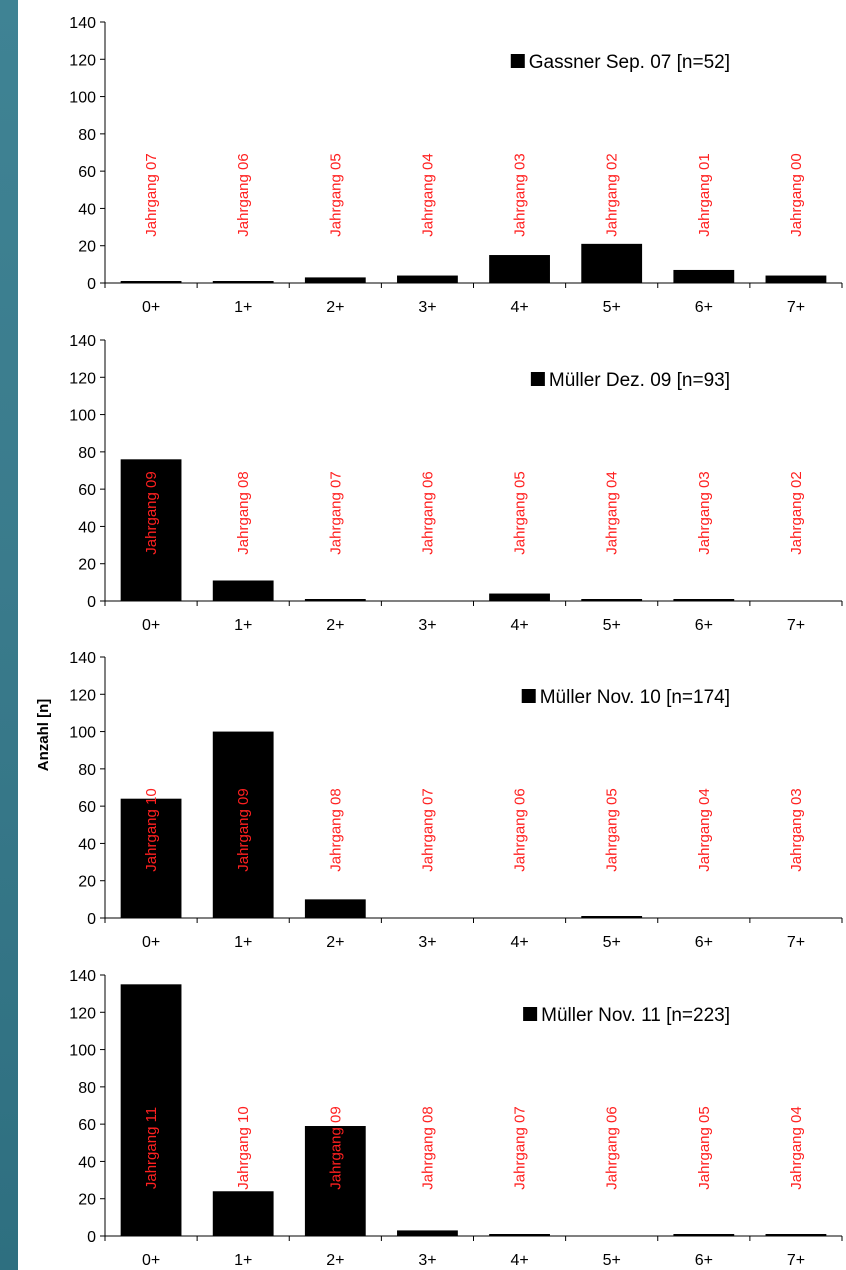 The image size is (846, 1270). Describe the element at coordinates (639, 380) in the screenshot. I see `legend-text: Müller Dez. 09 [n=93]` at that location.